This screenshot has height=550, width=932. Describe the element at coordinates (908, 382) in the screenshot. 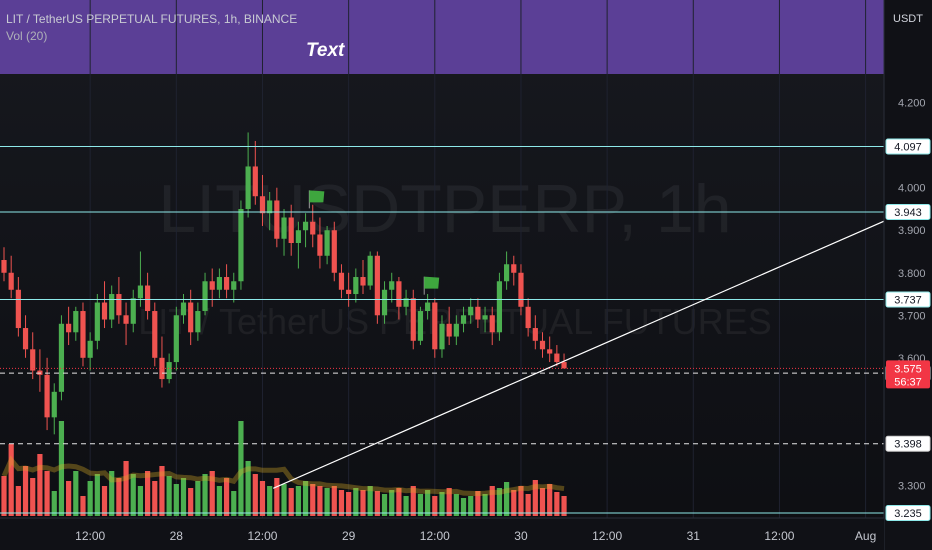

I see `countdown-label: 56:37` at that location.